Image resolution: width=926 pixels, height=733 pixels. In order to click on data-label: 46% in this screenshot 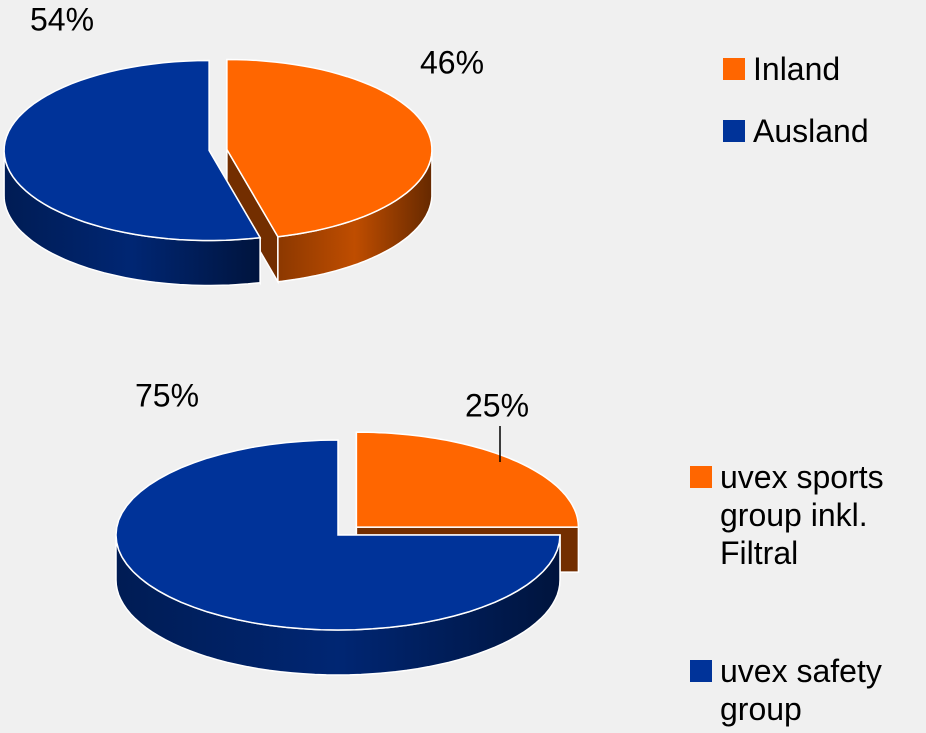, I will do `click(452, 62)`.